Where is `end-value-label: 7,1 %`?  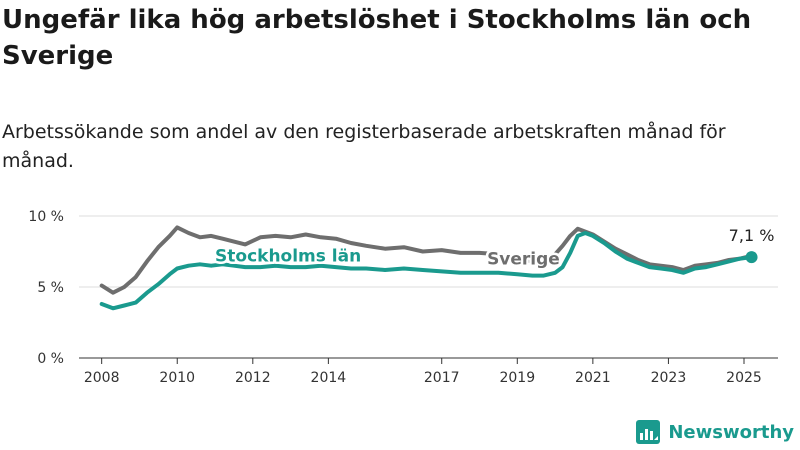
end-value-label: 7,1 % is located at coordinates (752, 235).